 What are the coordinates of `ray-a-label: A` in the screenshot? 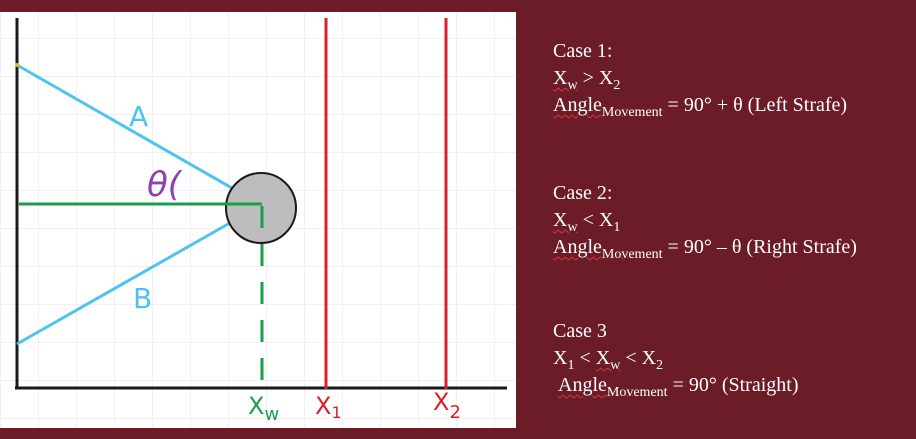 It's located at (138, 116).